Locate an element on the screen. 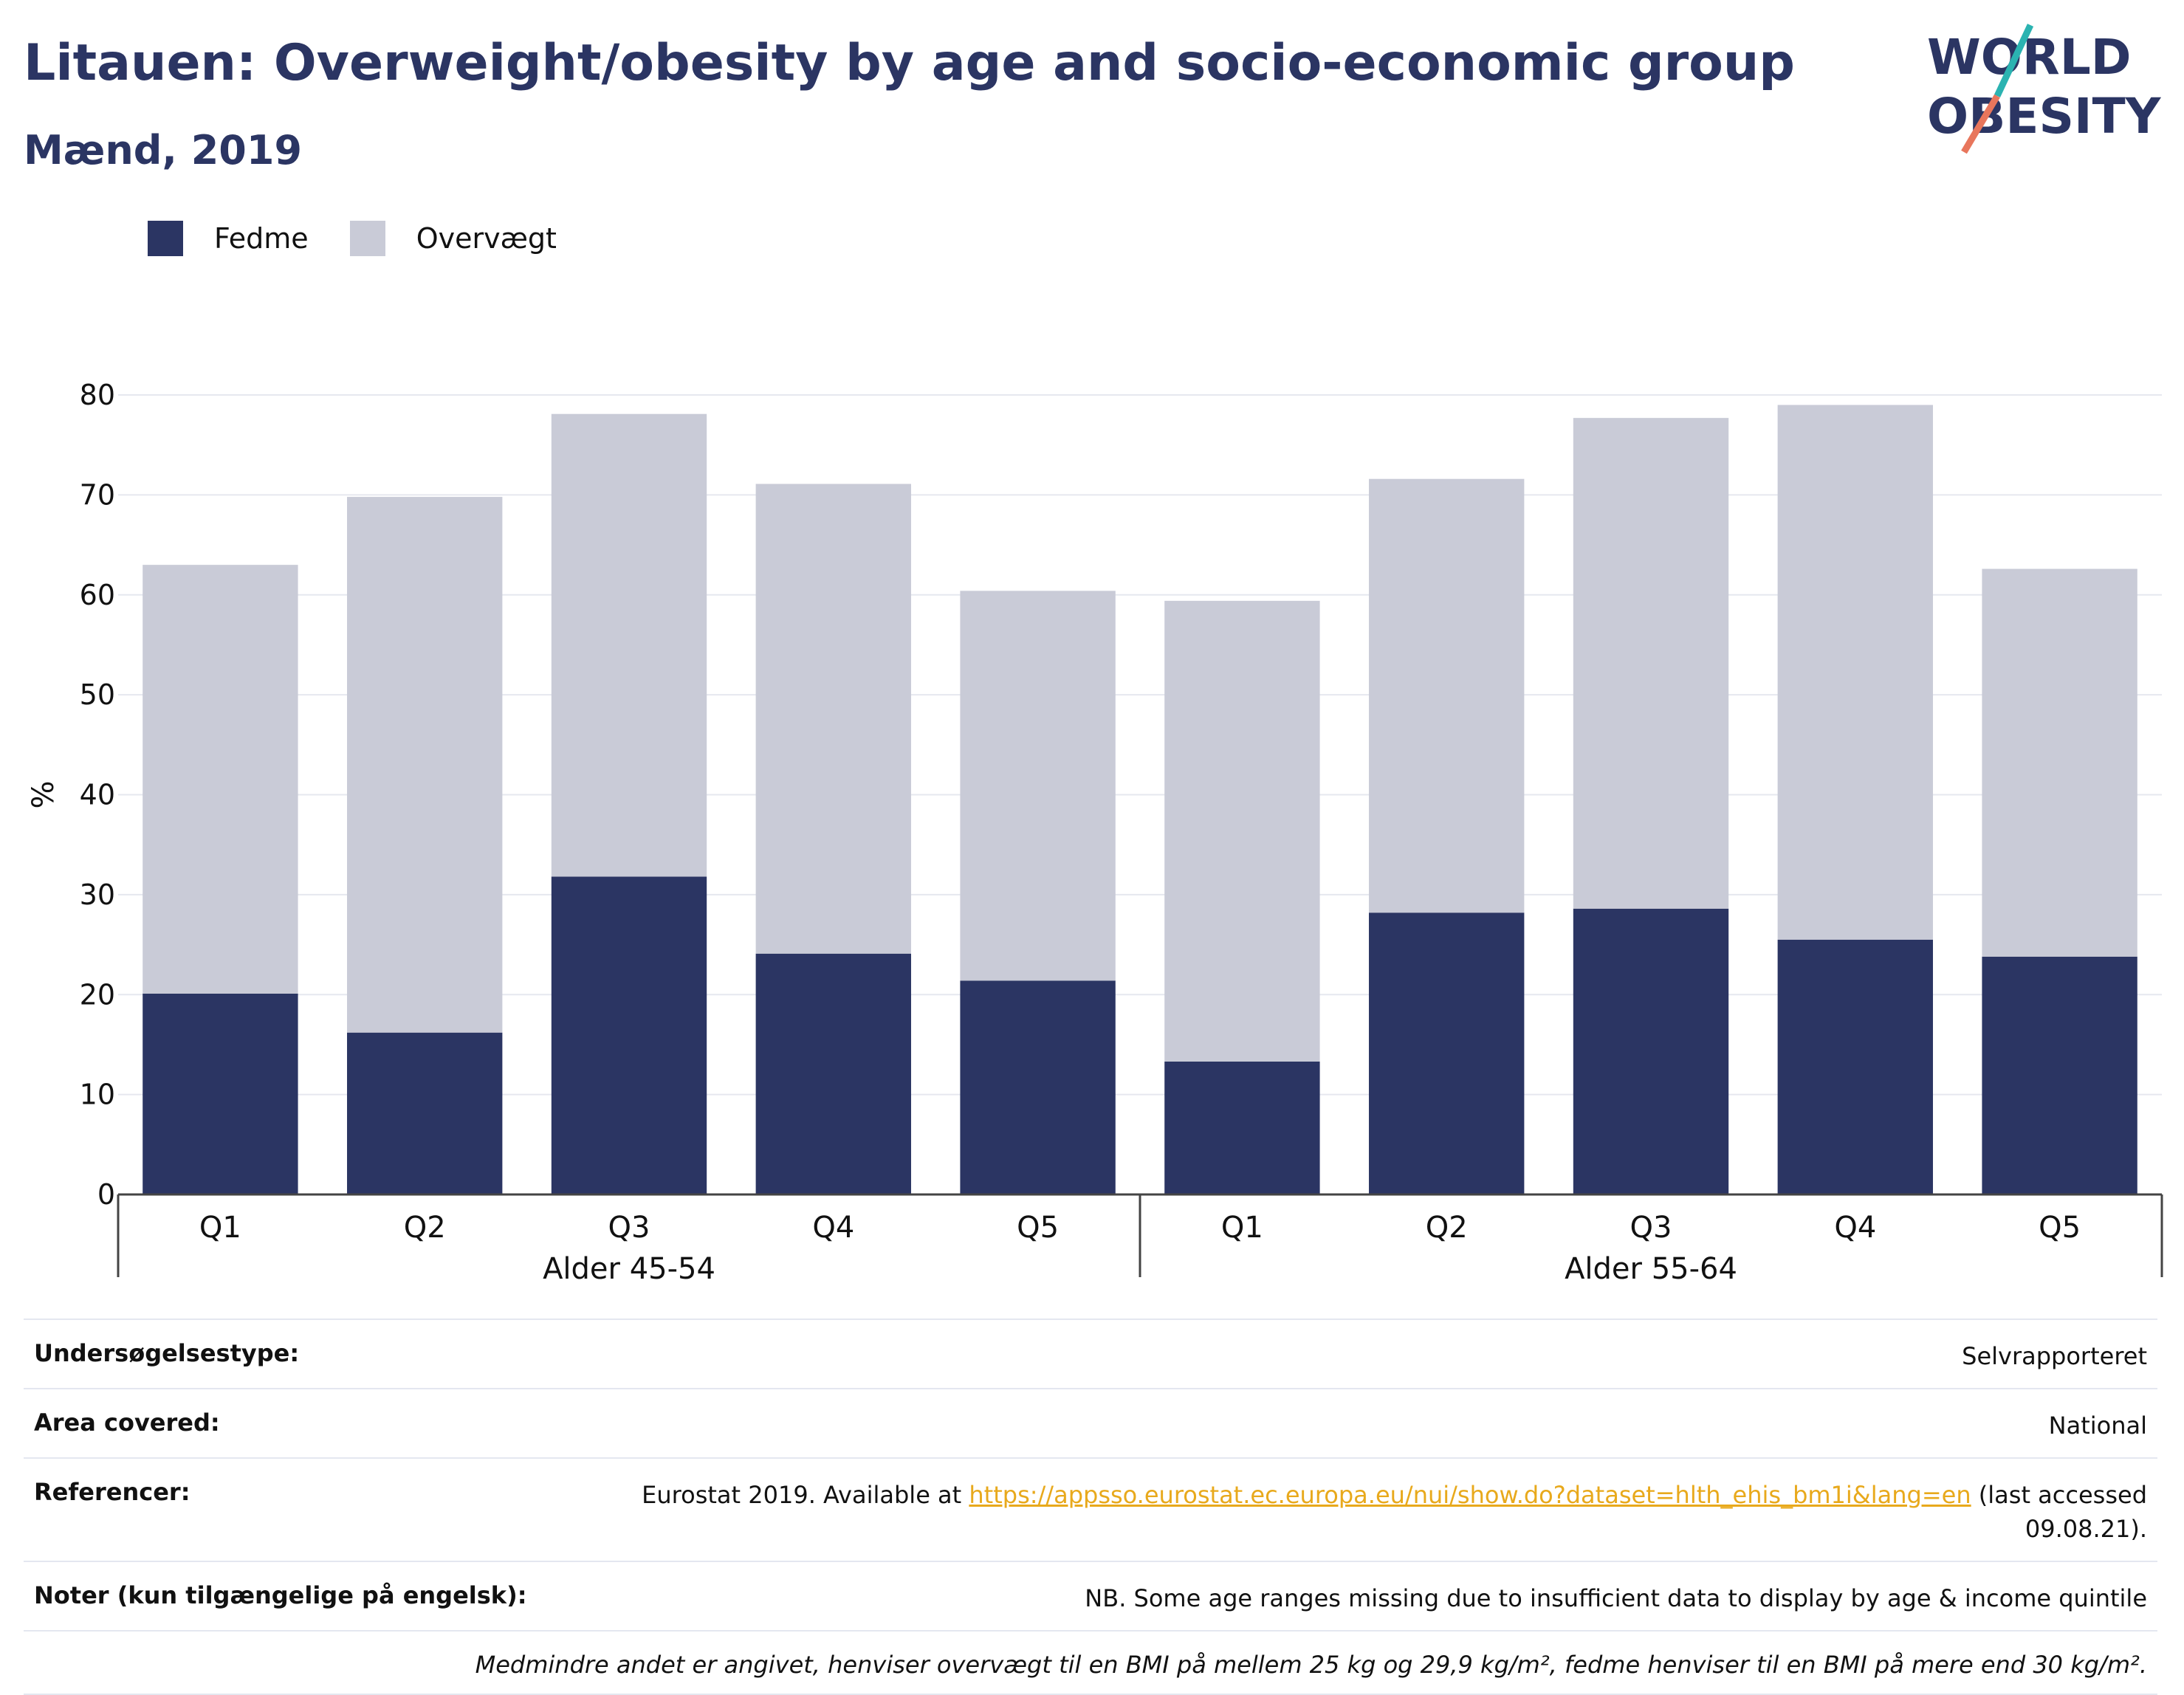 Image resolution: width=2184 pixels, height=1695 pixels. info-row-survey-type: Undersøgelsestype: Selvrapporteret is located at coordinates (1090, 1353).